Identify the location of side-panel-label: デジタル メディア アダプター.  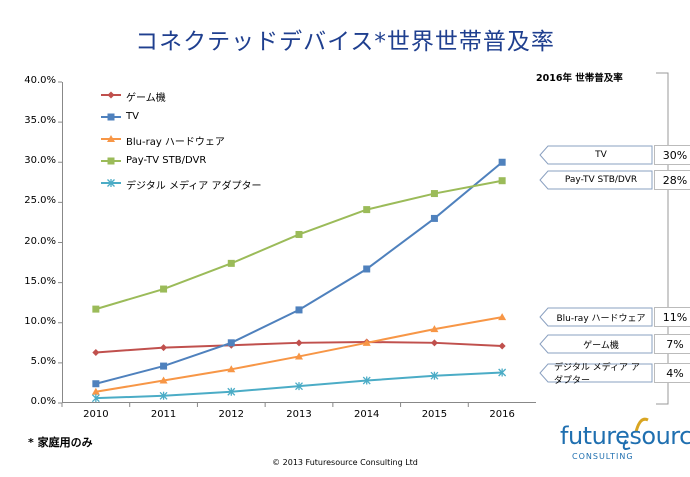
(597, 374).